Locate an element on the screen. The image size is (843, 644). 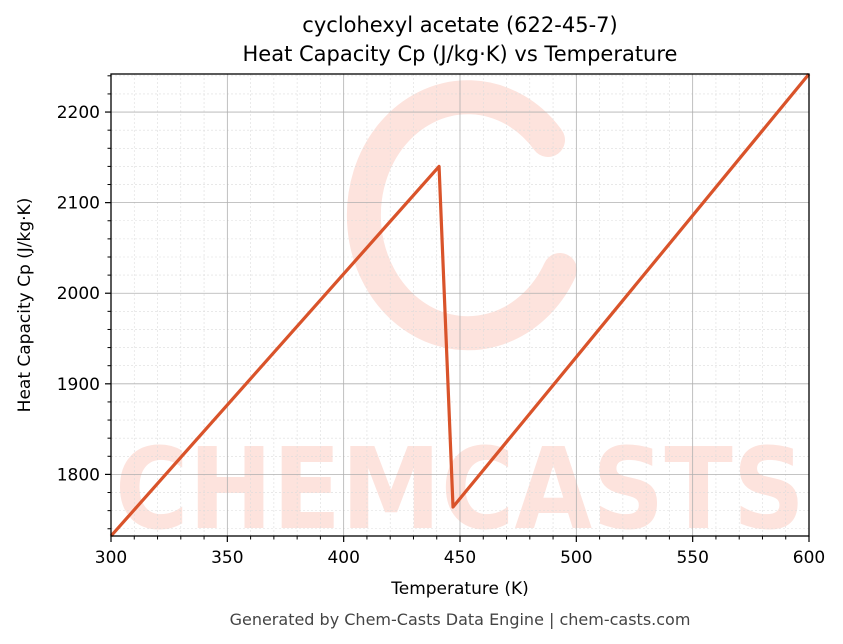
y-tick-label: 2200 is located at coordinates (78, 113).